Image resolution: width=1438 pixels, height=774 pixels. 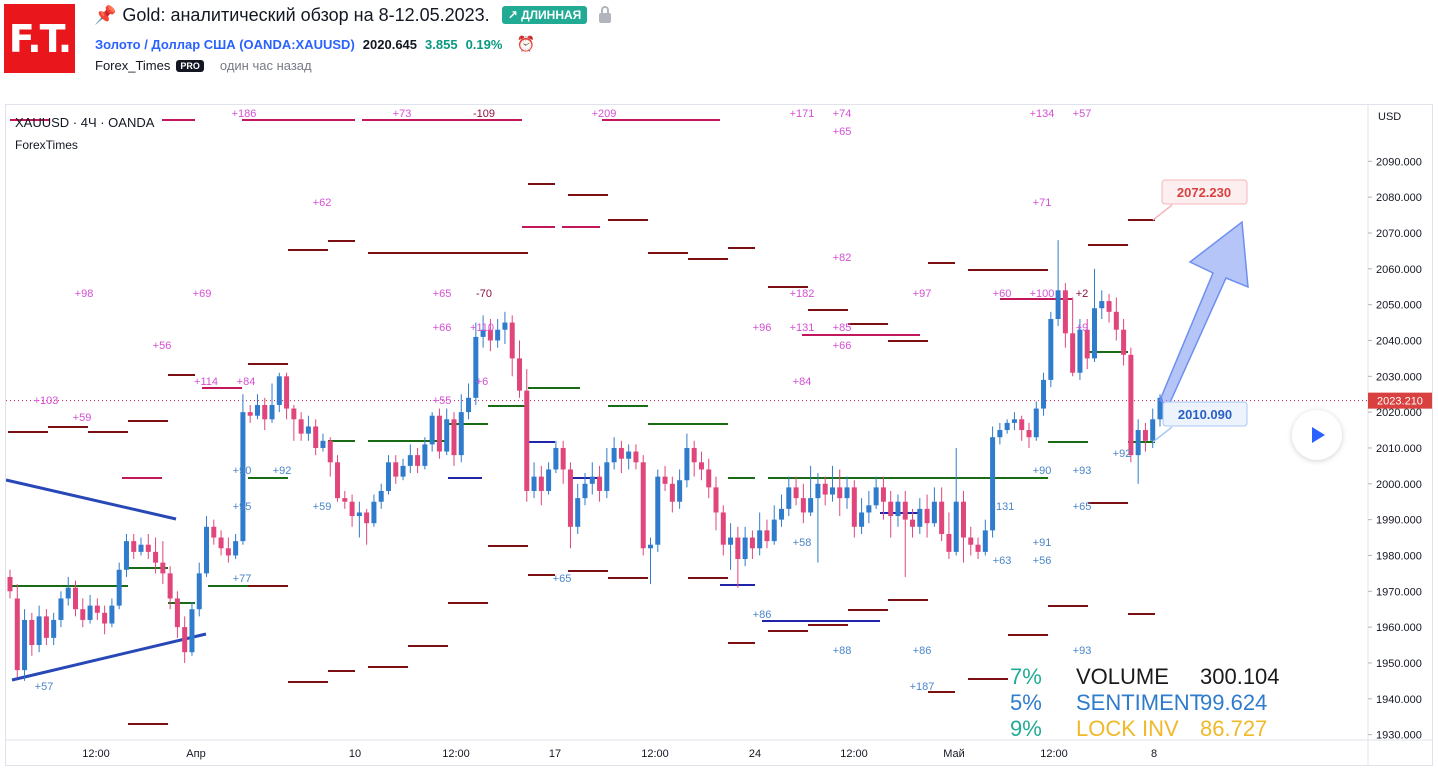 What do you see at coordinates (1204, 192) in the screenshot?
I see `target-callout-label: 2072.230` at bounding box center [1204, 192].